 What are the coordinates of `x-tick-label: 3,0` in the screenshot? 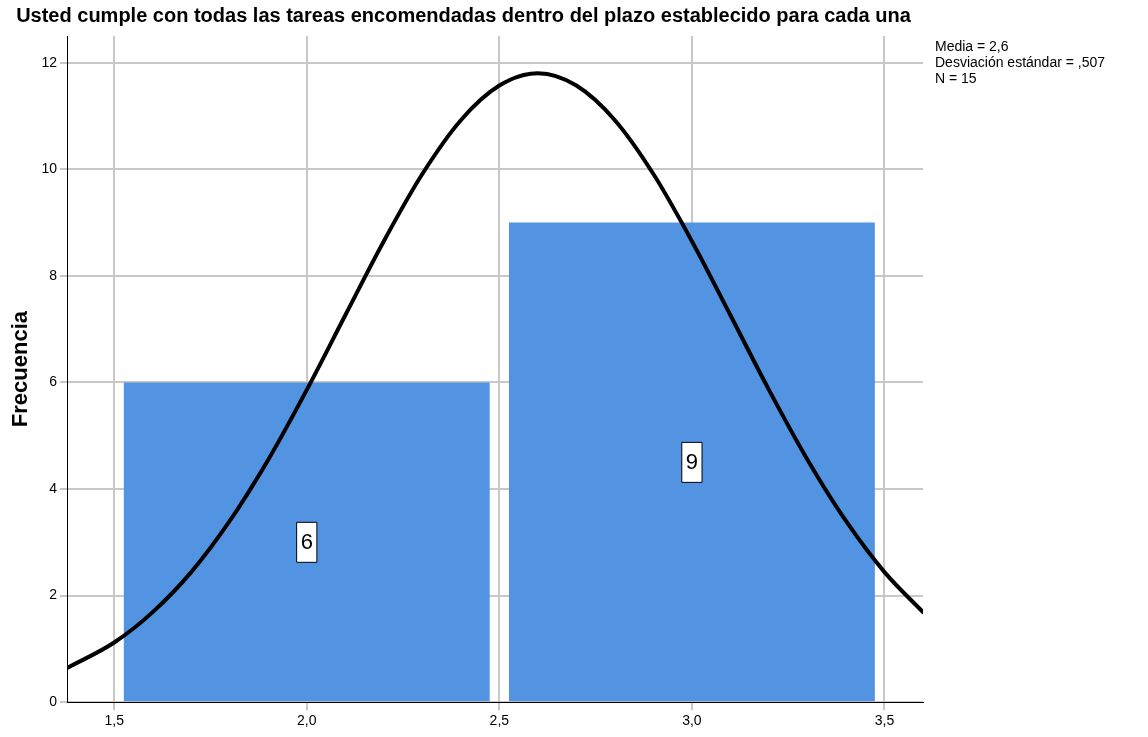 It's located at (692, 720).